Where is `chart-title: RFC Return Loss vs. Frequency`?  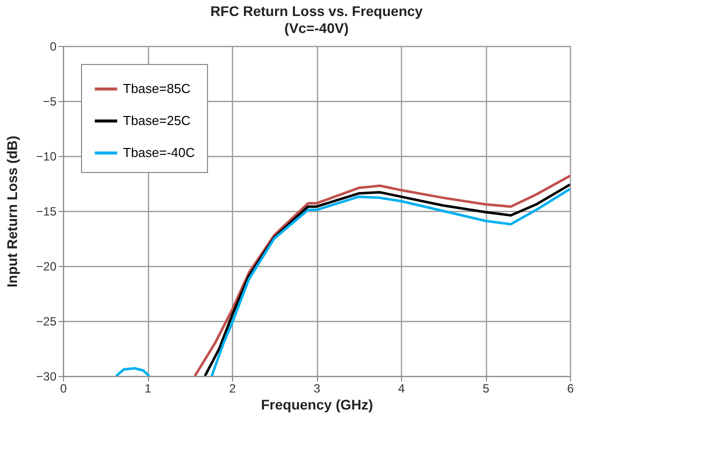 chart-title: RFC Return Loss vs. Frequency is located at coordinates (316, 11).